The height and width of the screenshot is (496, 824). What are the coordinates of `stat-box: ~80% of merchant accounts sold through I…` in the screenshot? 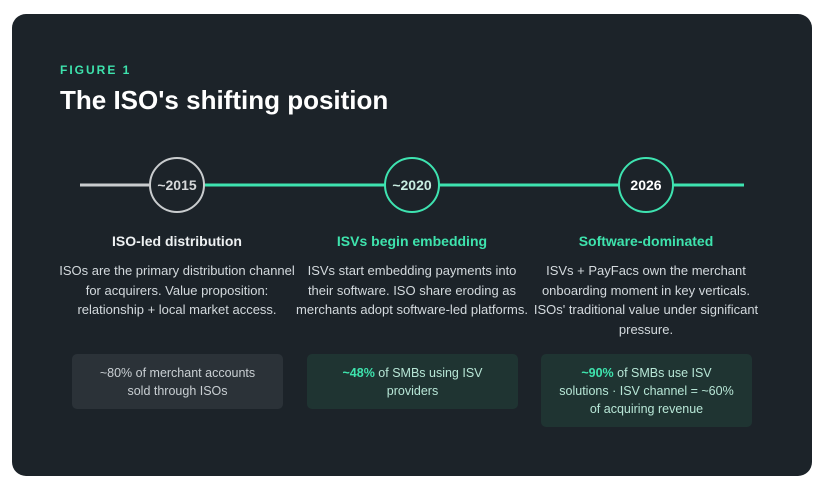 It's located at (177, 381).